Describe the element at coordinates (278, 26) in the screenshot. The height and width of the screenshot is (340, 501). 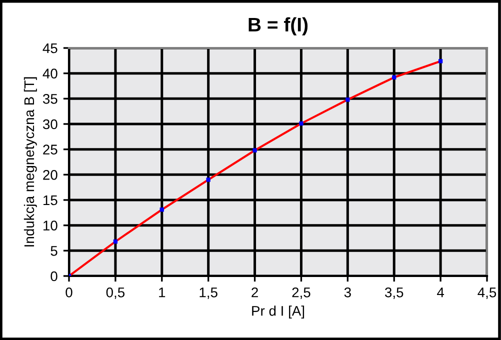
I see `chart-title: B = f(I)` at that location.